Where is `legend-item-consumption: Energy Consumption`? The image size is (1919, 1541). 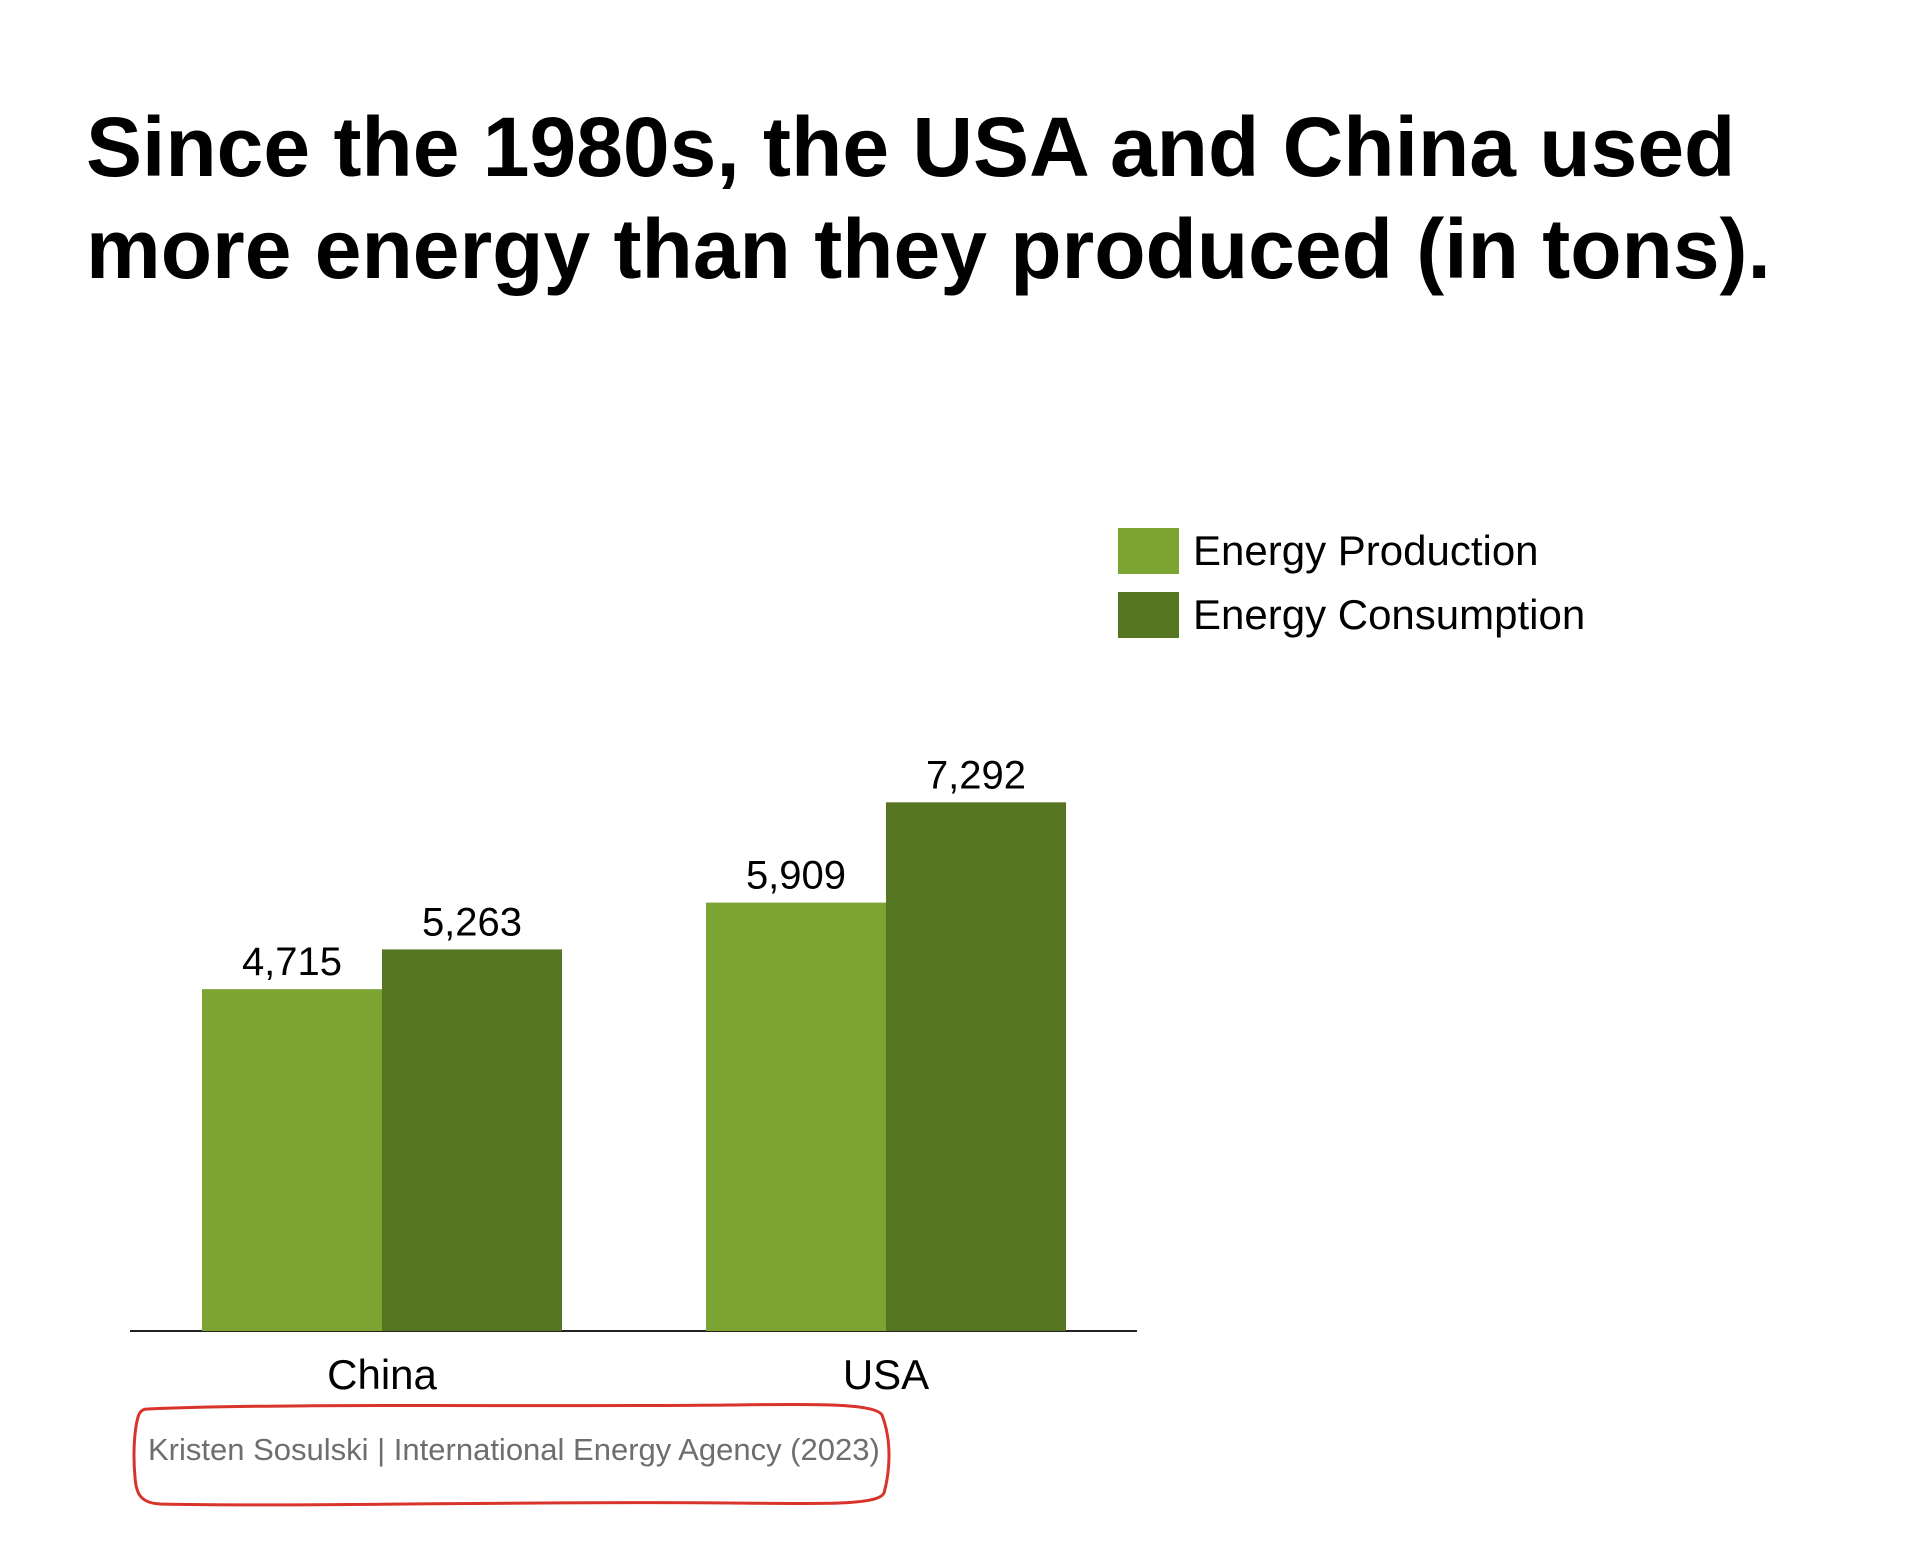
legend-item-consumption: Energy Consumption is located at coordinates (1351, 615).